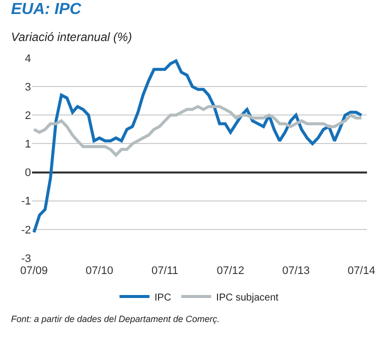  Describe the element at coordinates (26, 230) in the screenshot. I see `y-tick-label: -2` at that location.